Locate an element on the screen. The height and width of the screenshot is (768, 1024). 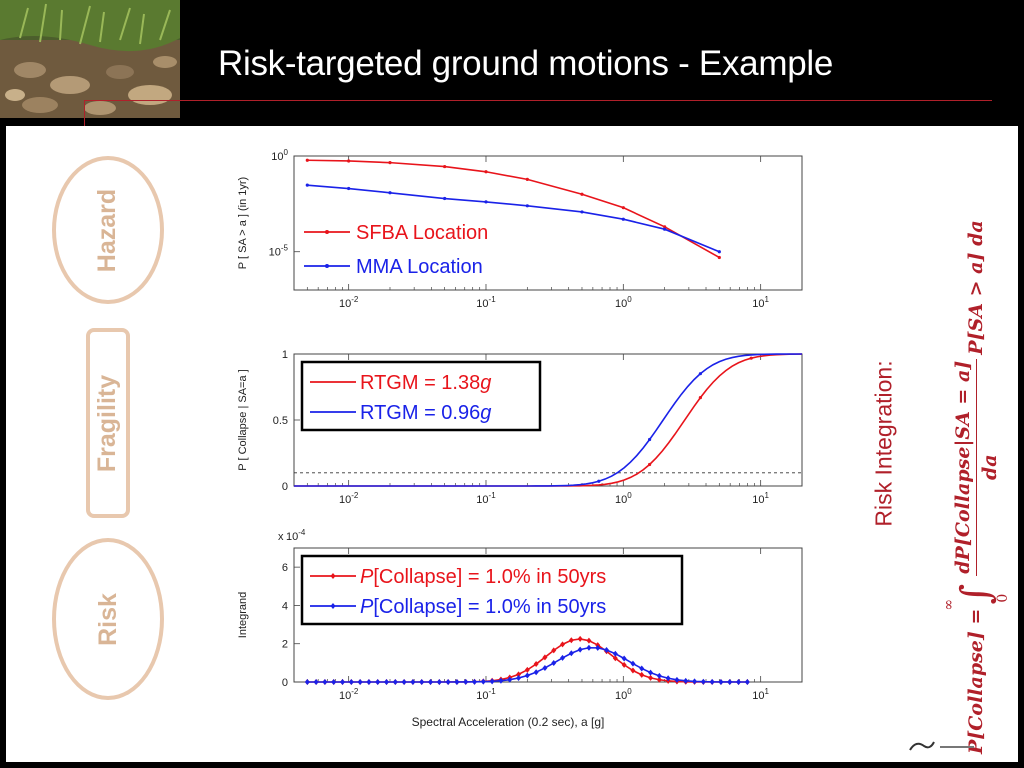
risk-xlabel: Spectral Acceleration (0.2 sec), a [g] is located at coordinates (508, 722).